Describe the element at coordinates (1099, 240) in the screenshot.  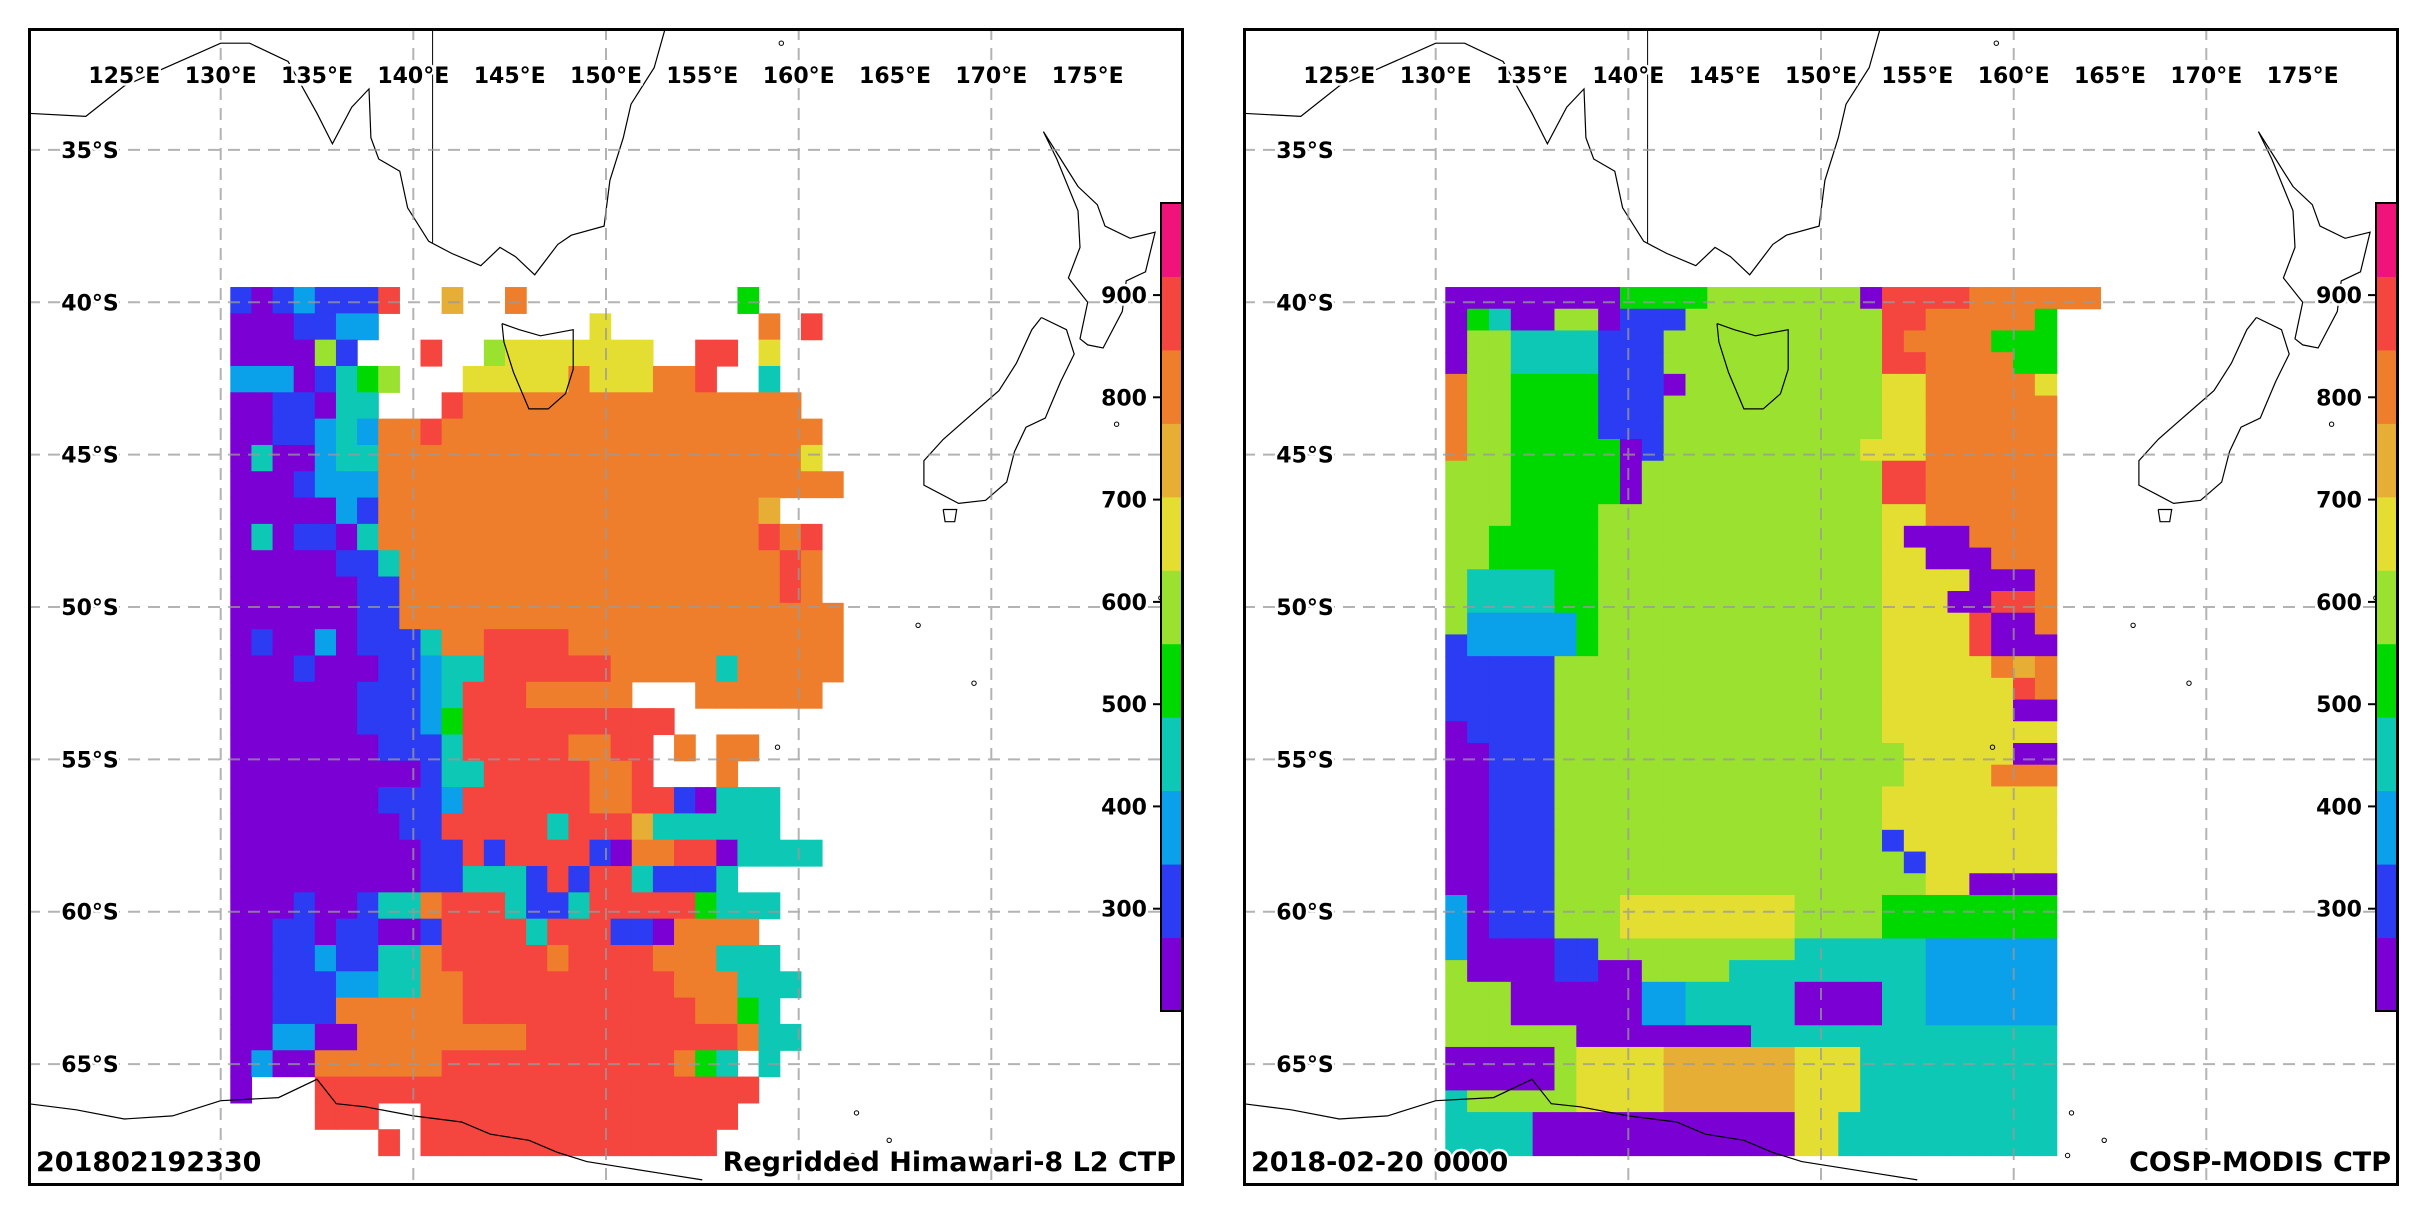
I see `coastline` at that location.